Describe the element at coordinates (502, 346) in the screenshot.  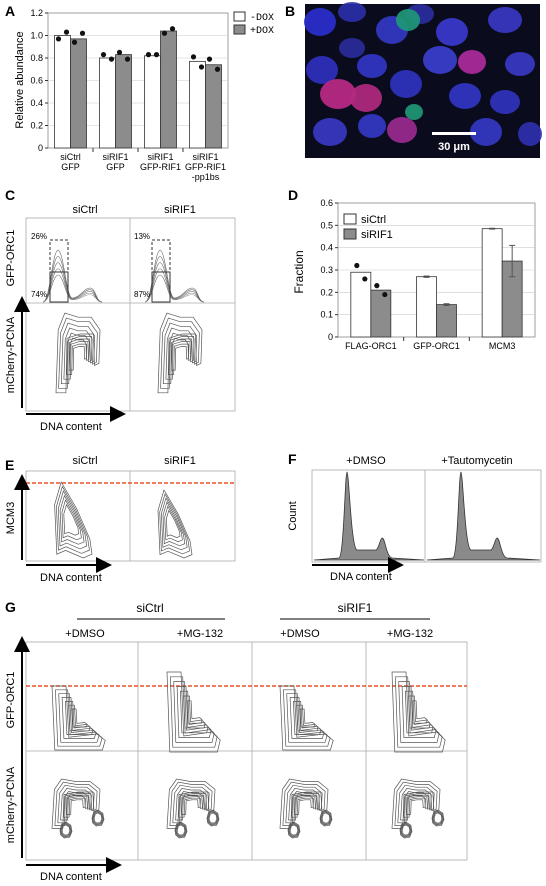
I see `x-tick-label: MCM3` at that location.